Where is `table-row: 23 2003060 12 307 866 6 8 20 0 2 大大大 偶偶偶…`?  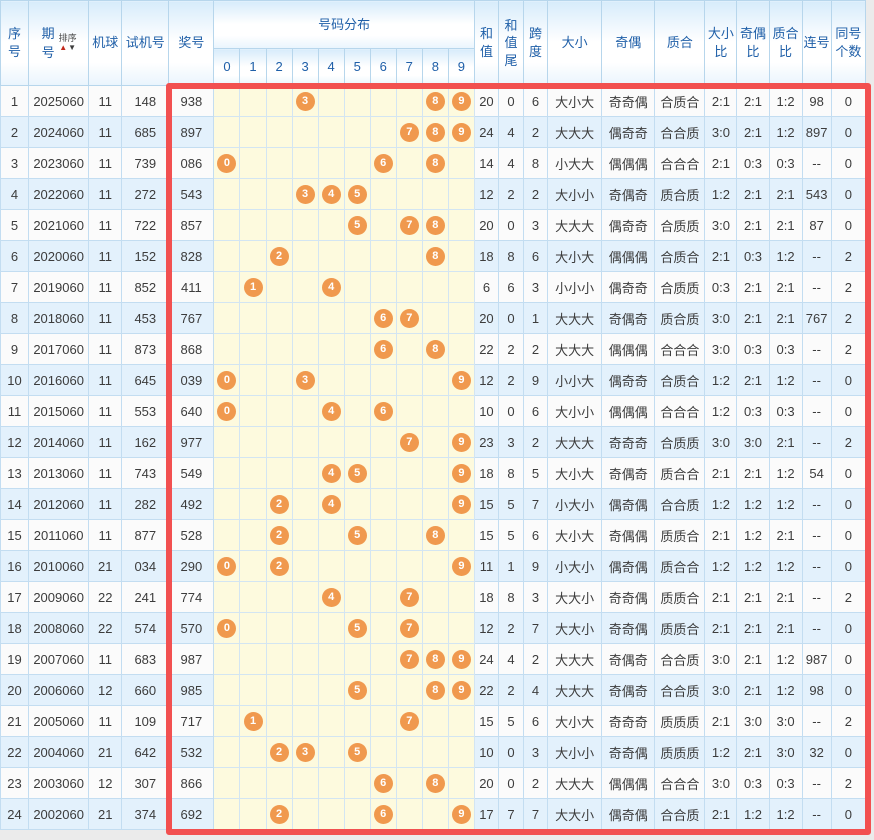 table-row: 23 2003060 12 307 866 6 8 20 0 2 大大大 偶偶偶… is located at coordinates (433, 783).